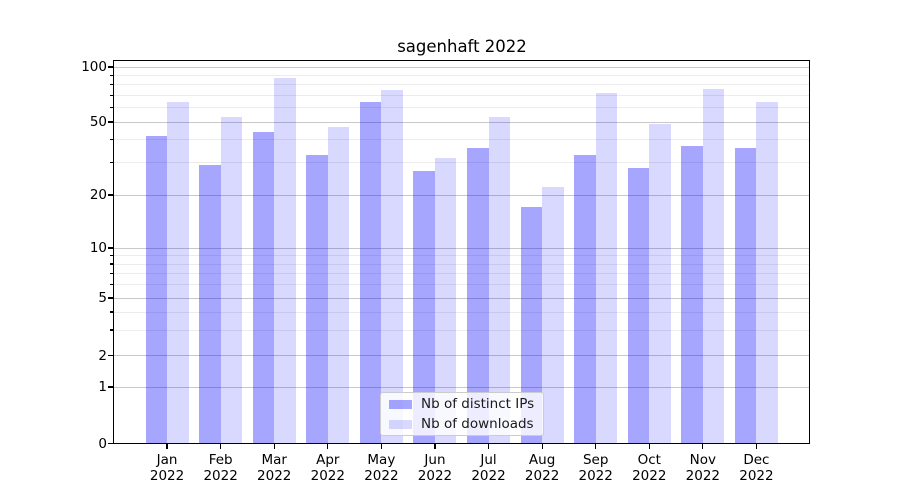 The width and height of the screenshot is (900, 500). I want to click on x-tick-label: May 2022, so click(381, 468).